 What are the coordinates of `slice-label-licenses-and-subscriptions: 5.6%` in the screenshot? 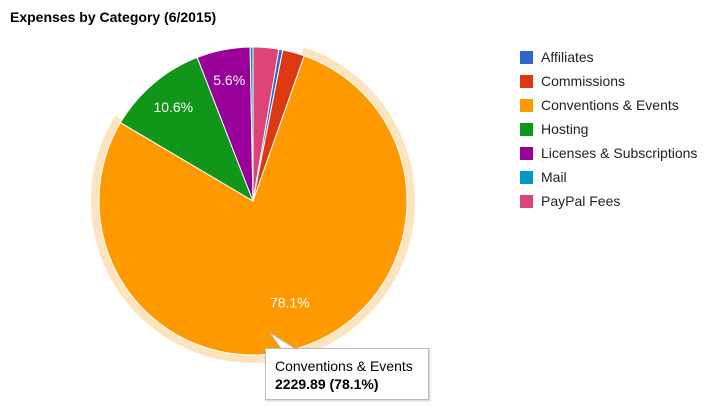 It's located at (229, 80).